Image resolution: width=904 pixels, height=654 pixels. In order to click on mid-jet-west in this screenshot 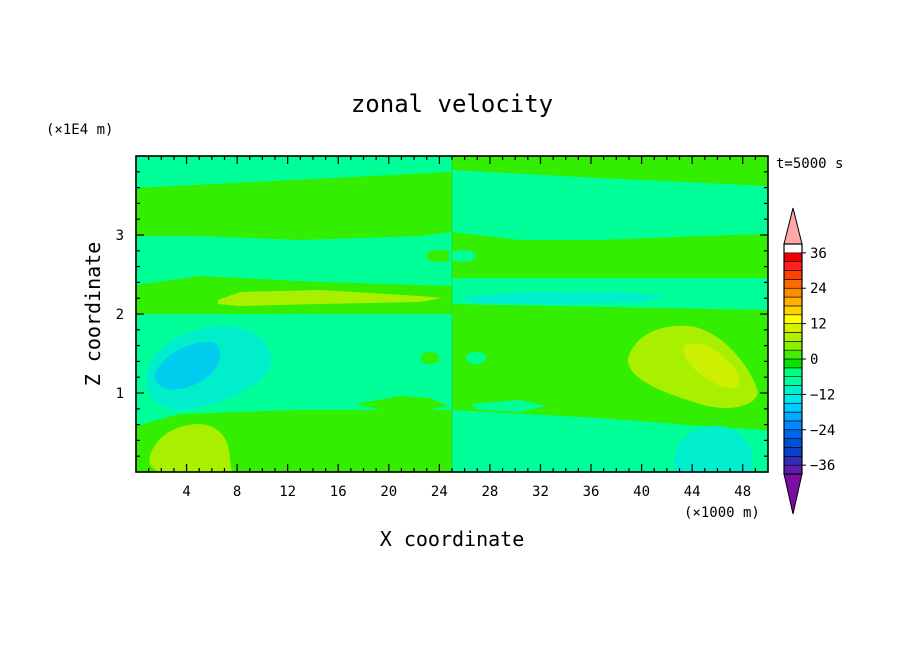, I will do `click(330, 298)`.